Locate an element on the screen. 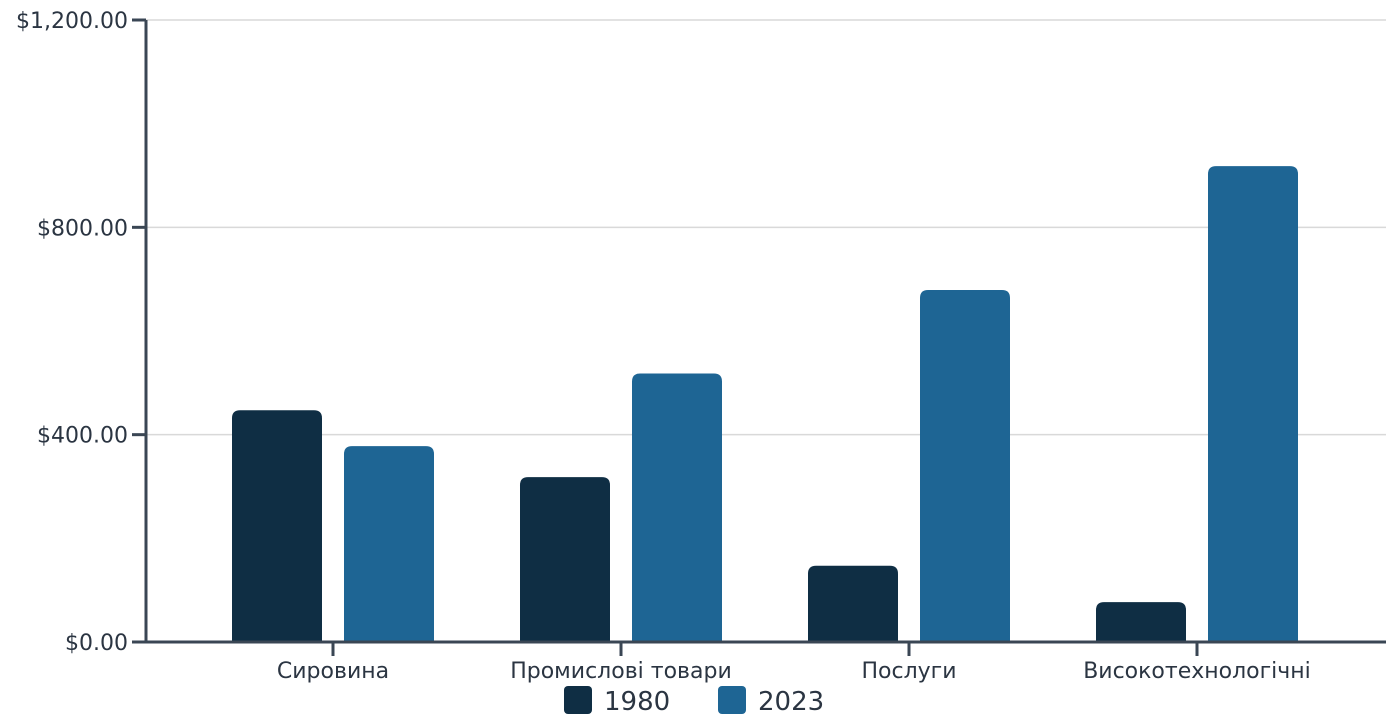 This screenshot has width=1388, height=714. legend-label-2023: 2023 is located at coordinates (791, 700).